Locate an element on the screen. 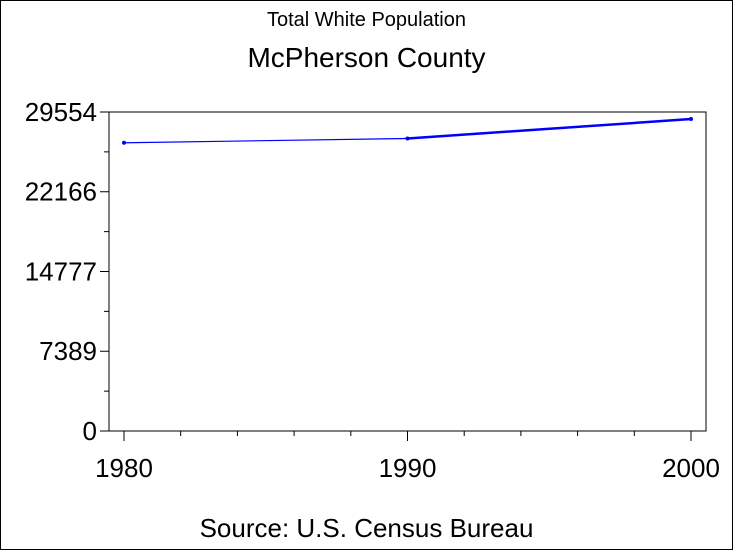 The image size is (733, 550). y-tick-label: 7389 is located at coordinates (68, 351).